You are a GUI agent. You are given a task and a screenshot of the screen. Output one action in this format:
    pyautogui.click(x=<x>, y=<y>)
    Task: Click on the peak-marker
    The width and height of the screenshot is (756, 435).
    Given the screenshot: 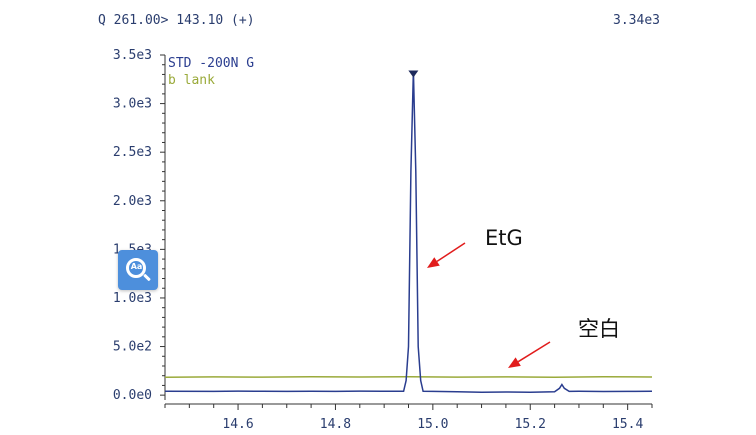 What is the action you would take?
    pyautogui.click(x=413, y=74)
    